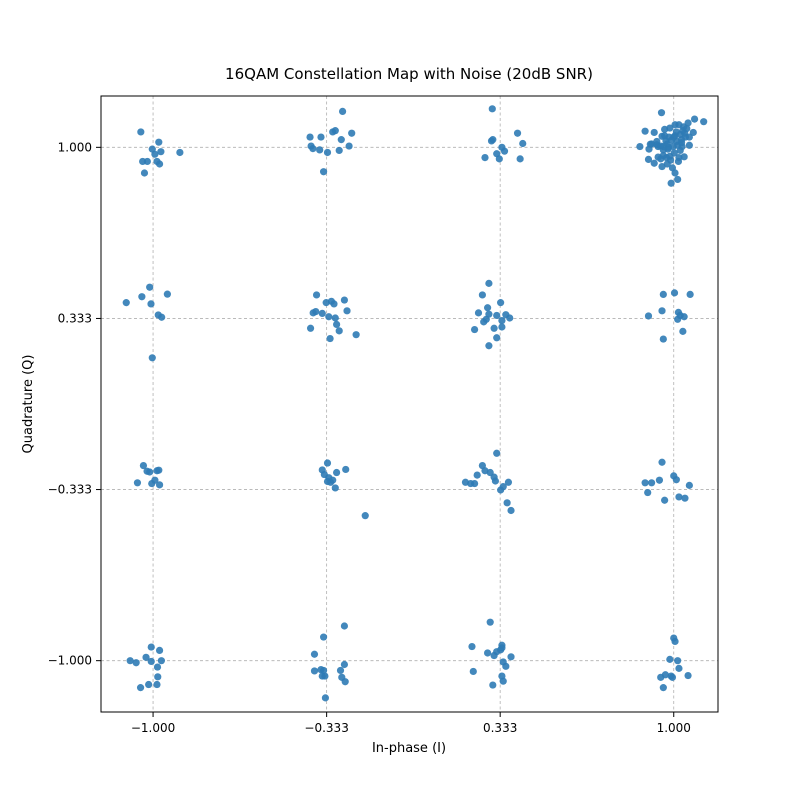 This screenshot has width=800, height=800. What do you see at coordinates (70, 661) in the screenshot?
I see `y-tick-label: −1.000` at bounding box center [70, 661].